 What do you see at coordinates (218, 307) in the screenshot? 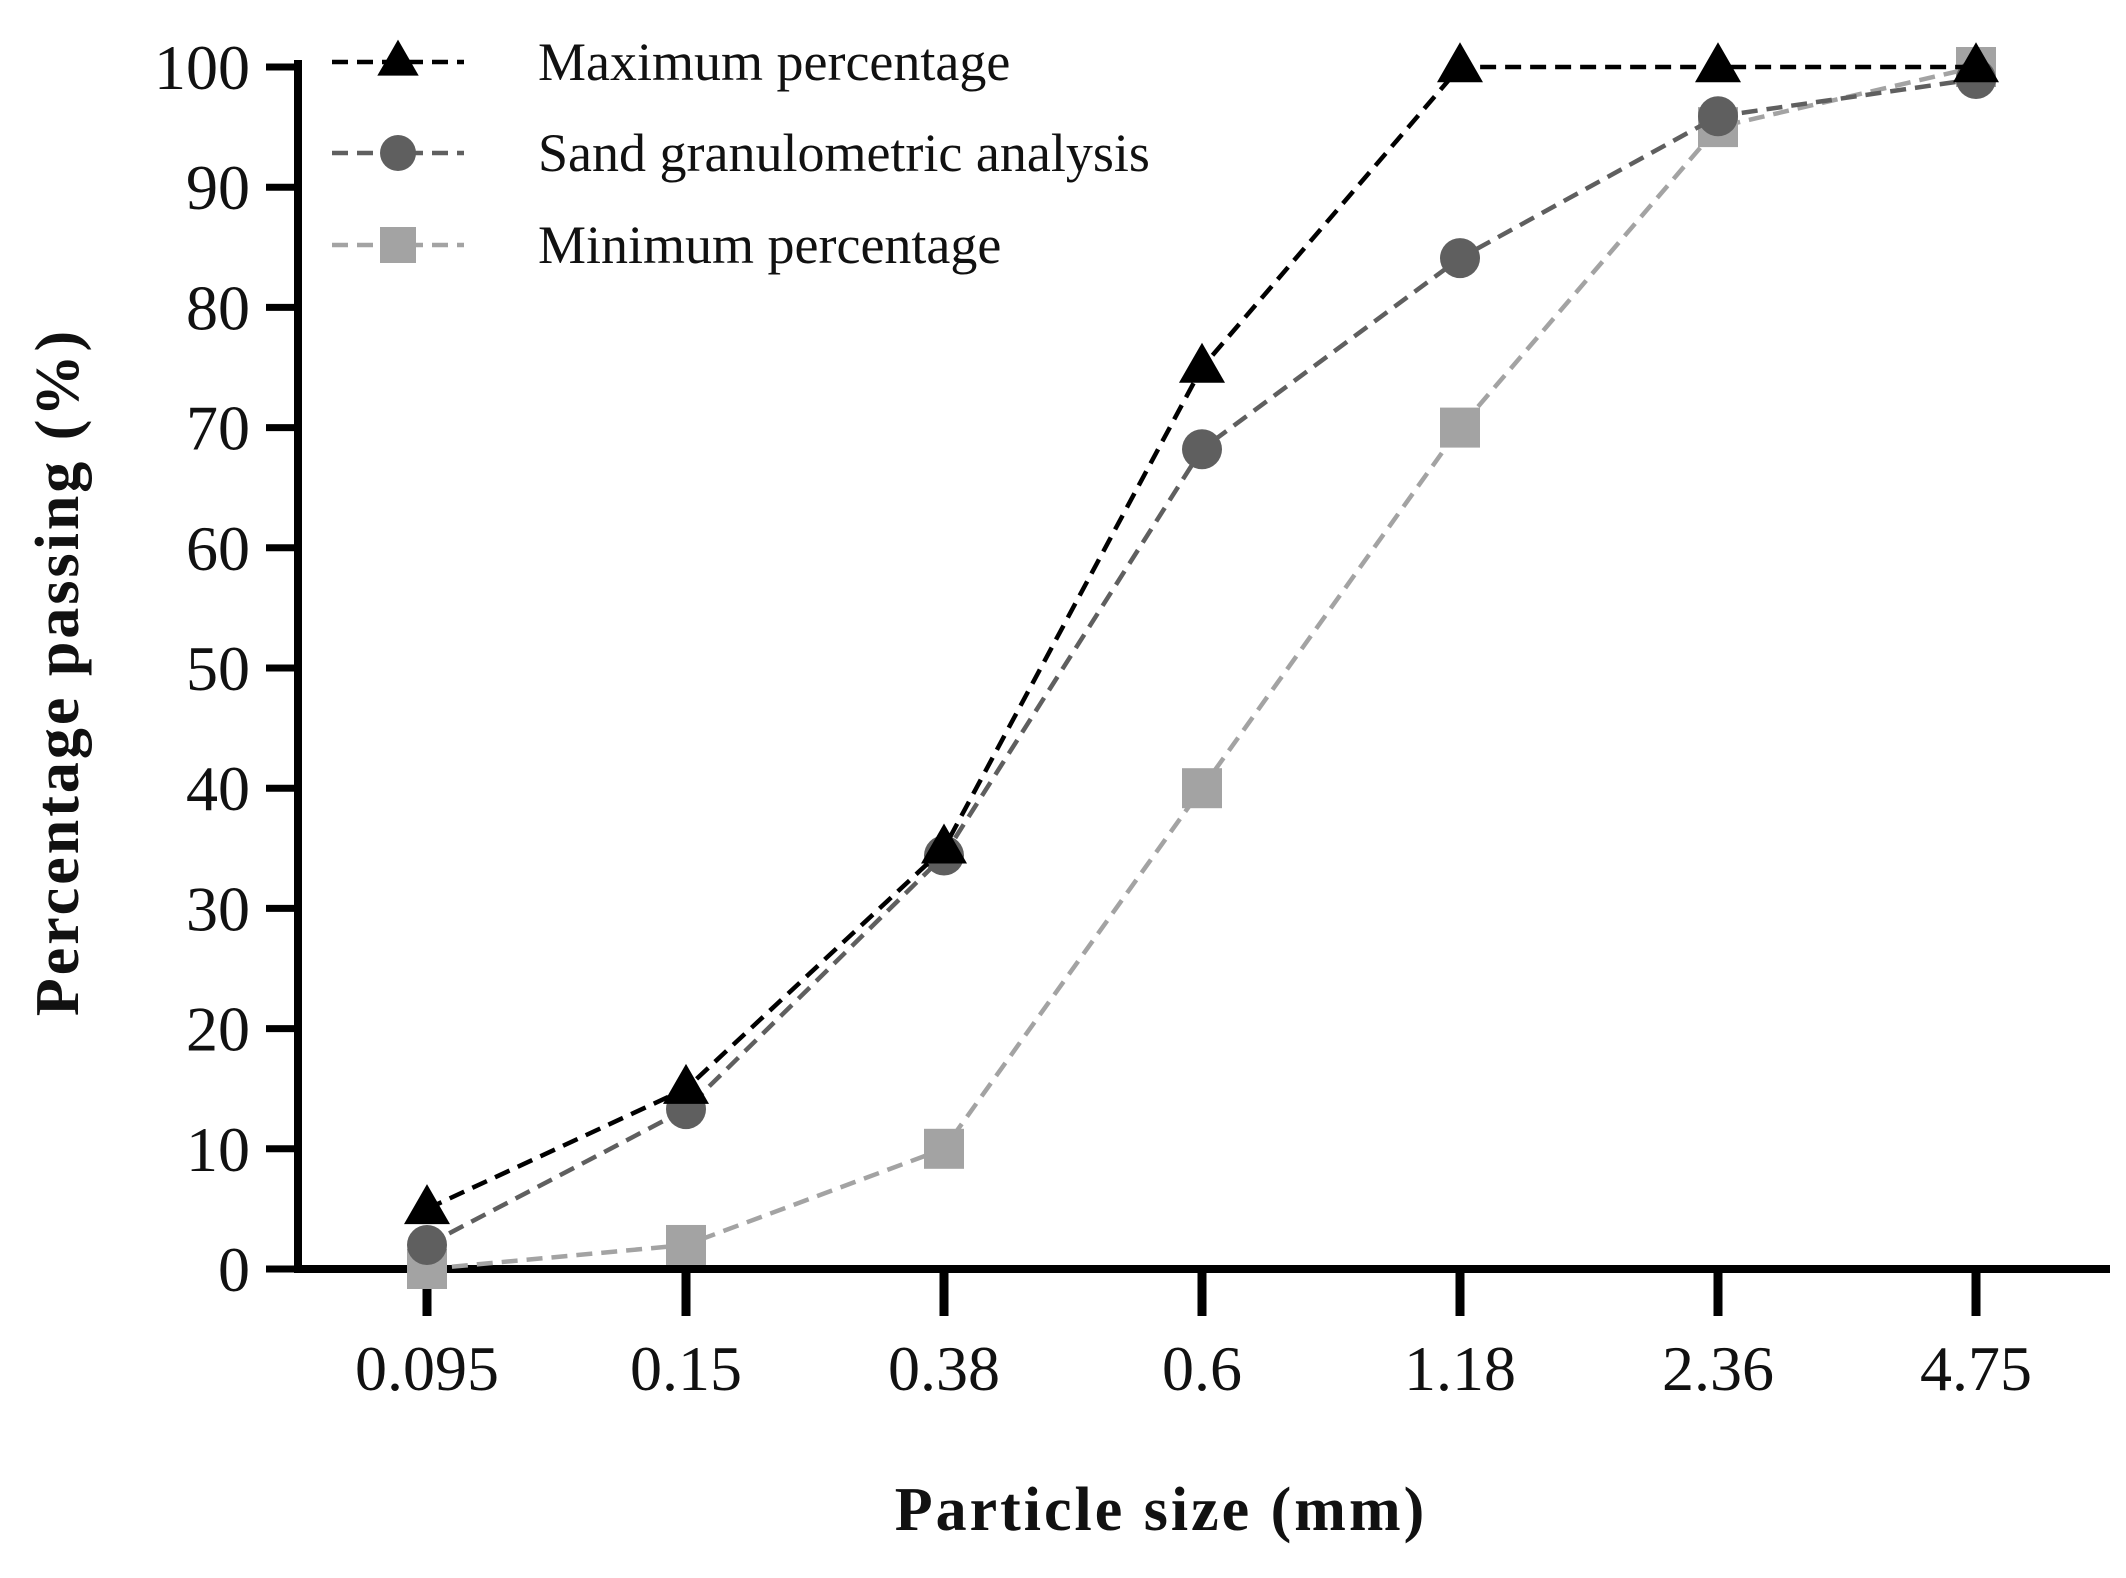
I see `y-tick-label: 80` at bounding box center [218, 307].